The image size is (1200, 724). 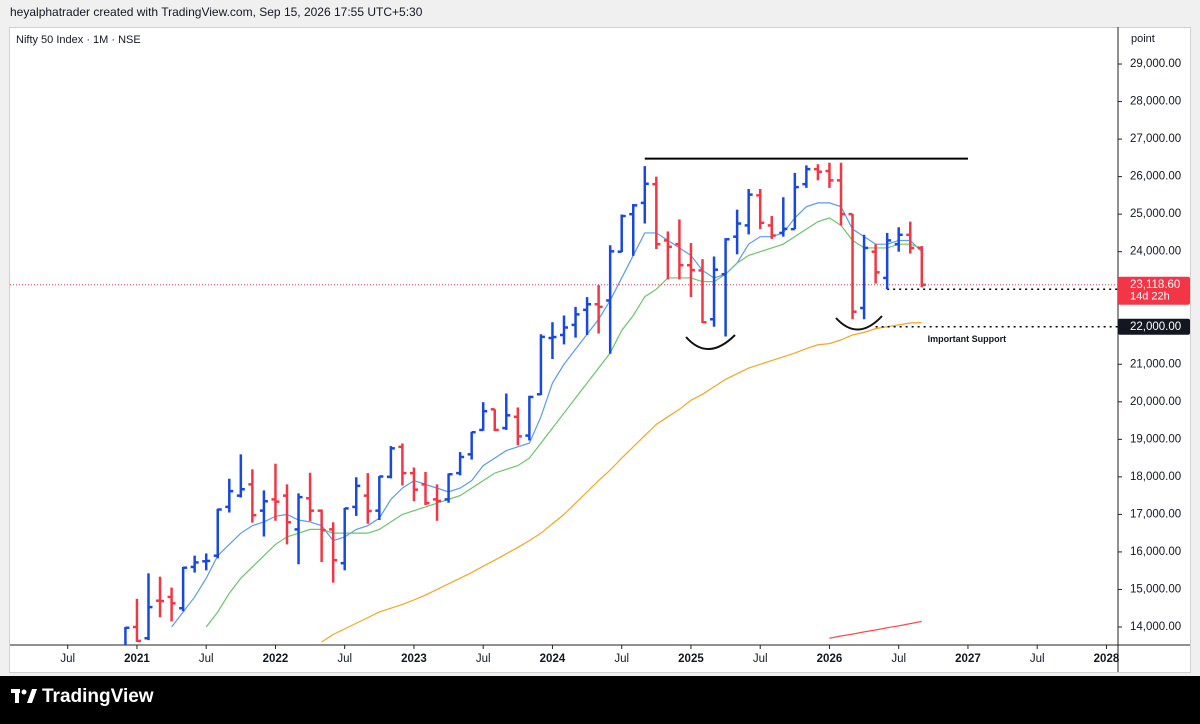 What do you see at coordinates (1155, 139) in the screenshot?
I see `y-tick-label: 27,000.00` at bounding box center [1155, 139].